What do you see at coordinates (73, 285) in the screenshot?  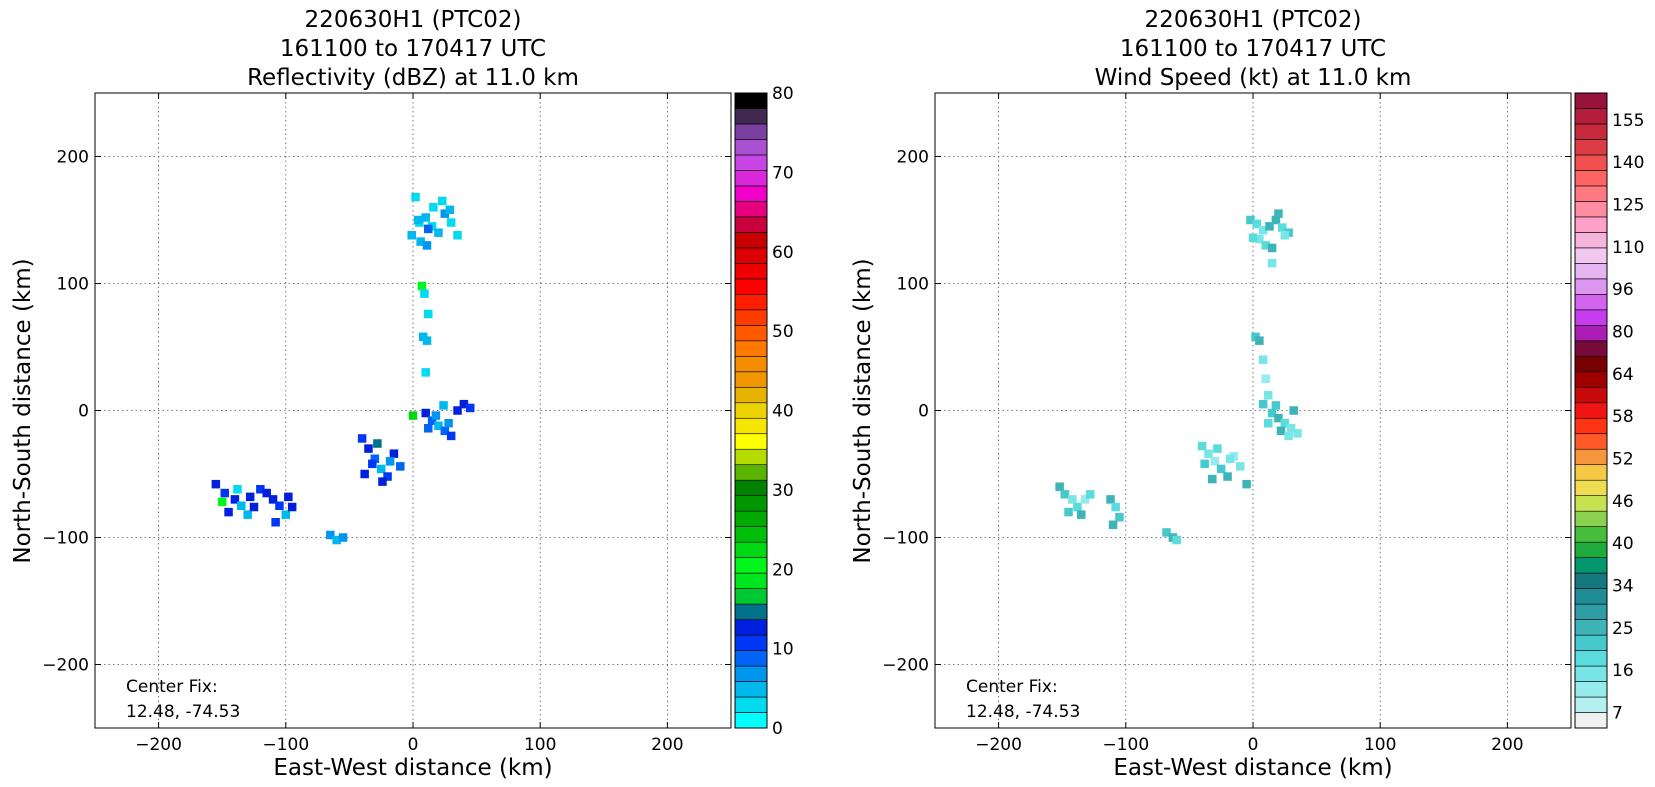 I see `y-tick-label: 100` at bounding box center [73, 285].